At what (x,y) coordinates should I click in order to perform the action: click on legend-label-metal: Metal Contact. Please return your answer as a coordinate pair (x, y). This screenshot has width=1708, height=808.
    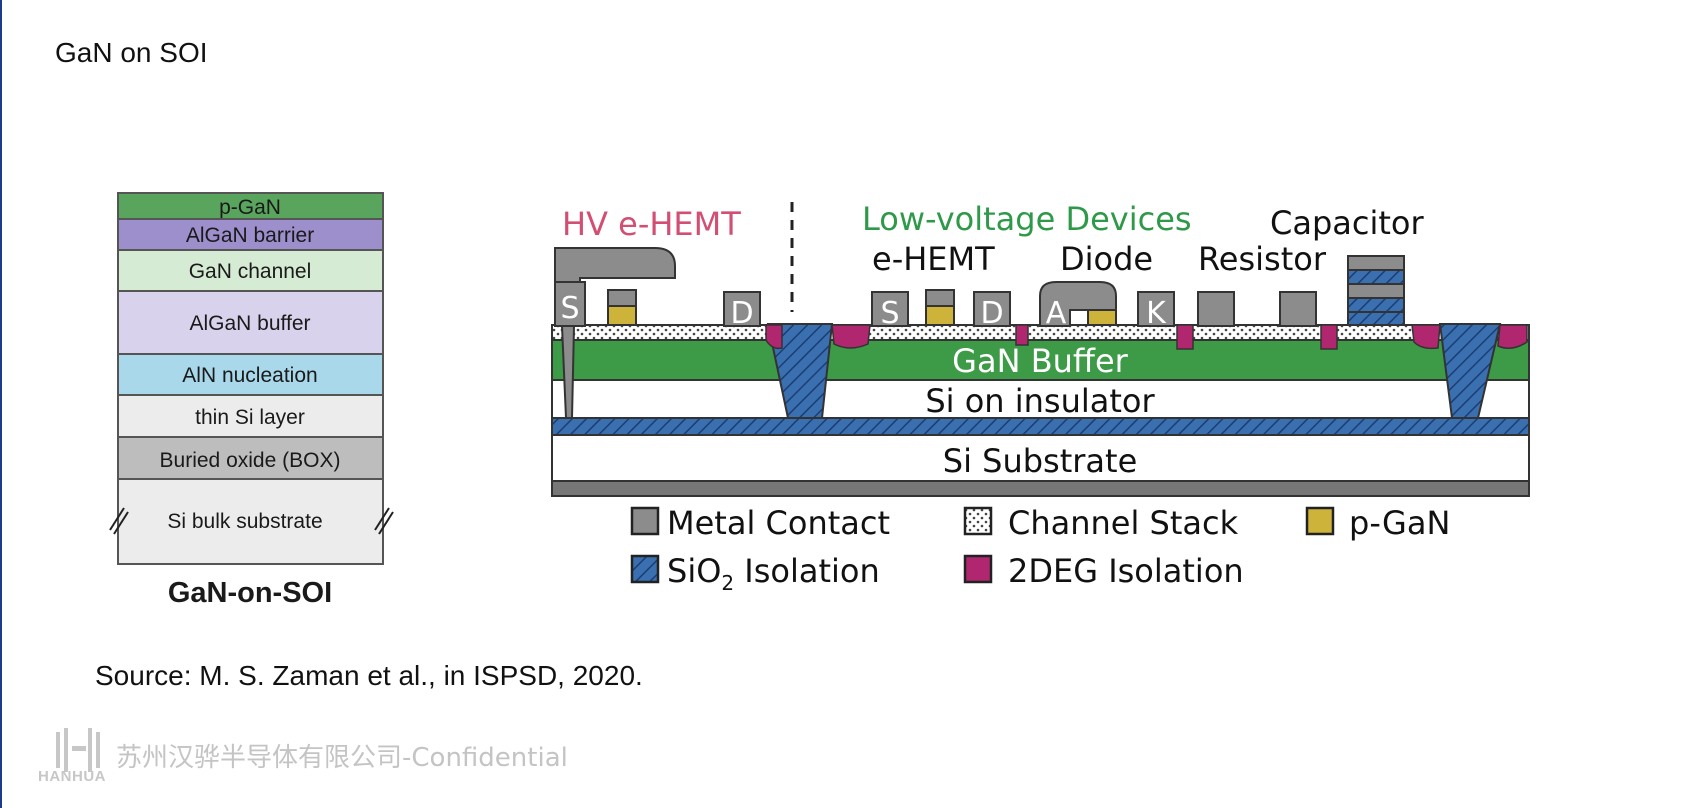
    Looking at the image, I should click on (778, 523).